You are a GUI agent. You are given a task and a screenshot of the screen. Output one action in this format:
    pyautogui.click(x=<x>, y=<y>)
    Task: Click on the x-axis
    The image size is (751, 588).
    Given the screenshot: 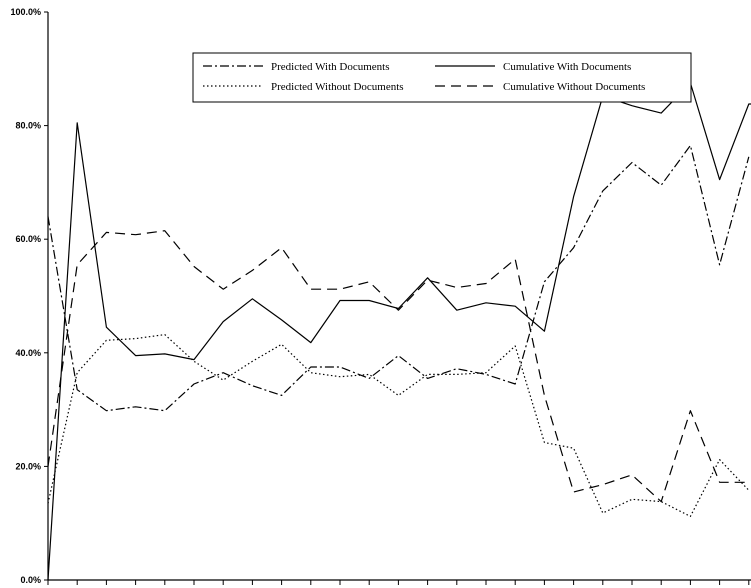 What is the action you would take?
    pyautogui.click(x=399, y=582)
    